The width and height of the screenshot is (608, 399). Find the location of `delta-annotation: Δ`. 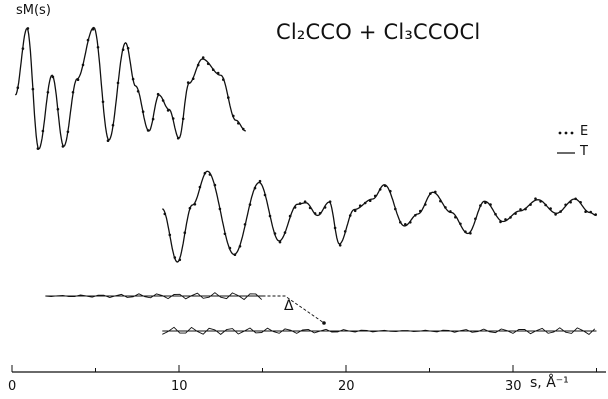

delta-annotation: Δ is located at coordinates (289, 306).